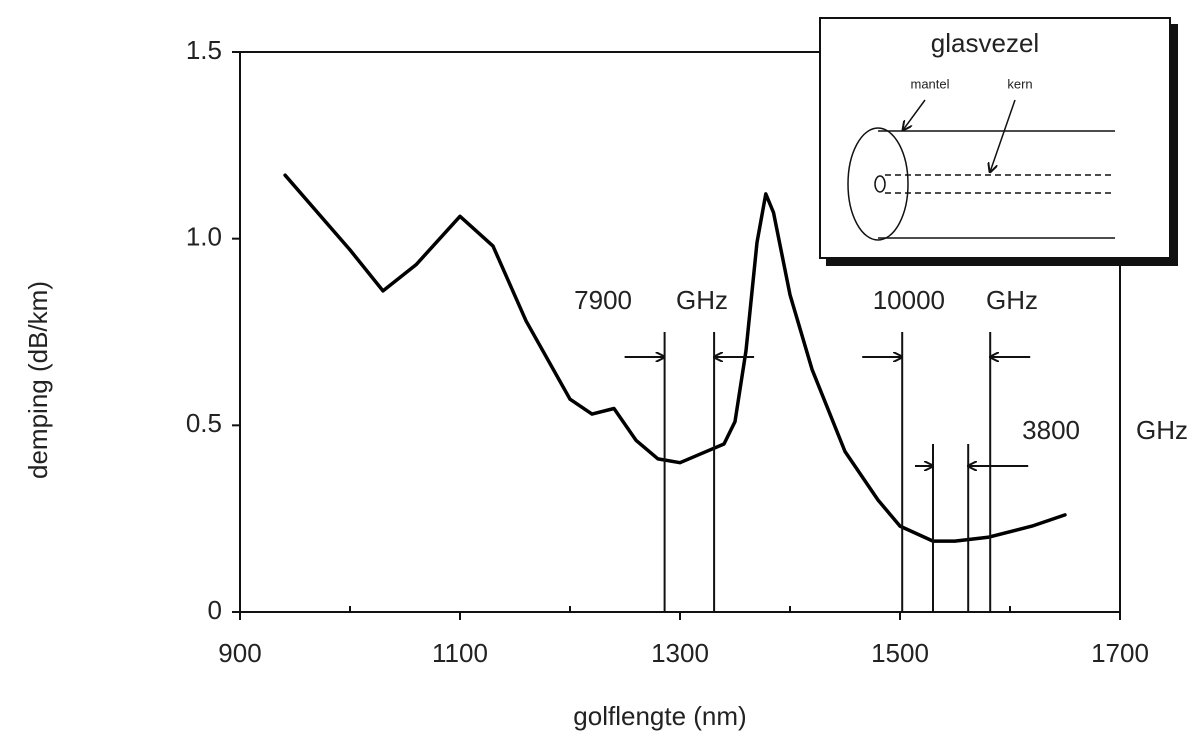 The width and height of the screenshot is (1199, 741). Describe the element at coordinates (1051, 430) in the screenshot. I see `band-label: 3800` at that location.